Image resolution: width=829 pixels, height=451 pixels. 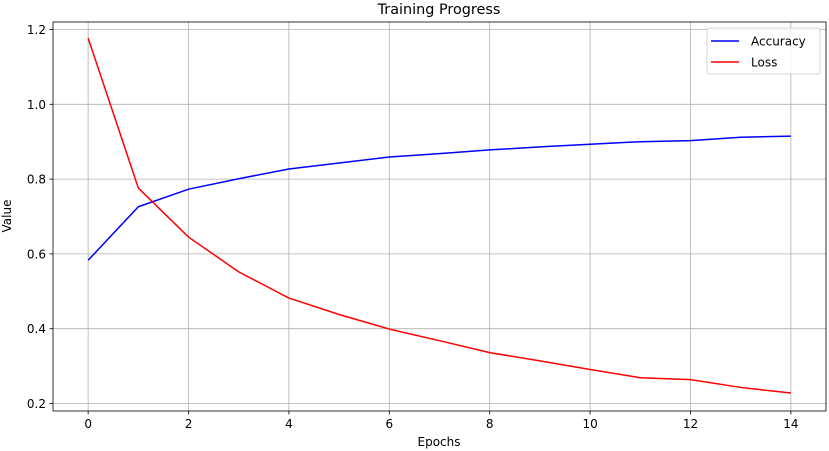 What do you see at coordinates (764, 63) in the screenshot?
I see `legend-label-loss: Loss` at bounding box center [764, 63].